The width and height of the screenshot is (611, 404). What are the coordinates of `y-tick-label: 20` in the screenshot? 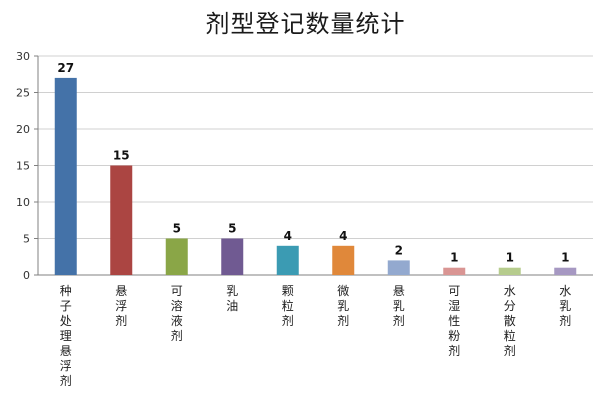 It's located at (23, 129).